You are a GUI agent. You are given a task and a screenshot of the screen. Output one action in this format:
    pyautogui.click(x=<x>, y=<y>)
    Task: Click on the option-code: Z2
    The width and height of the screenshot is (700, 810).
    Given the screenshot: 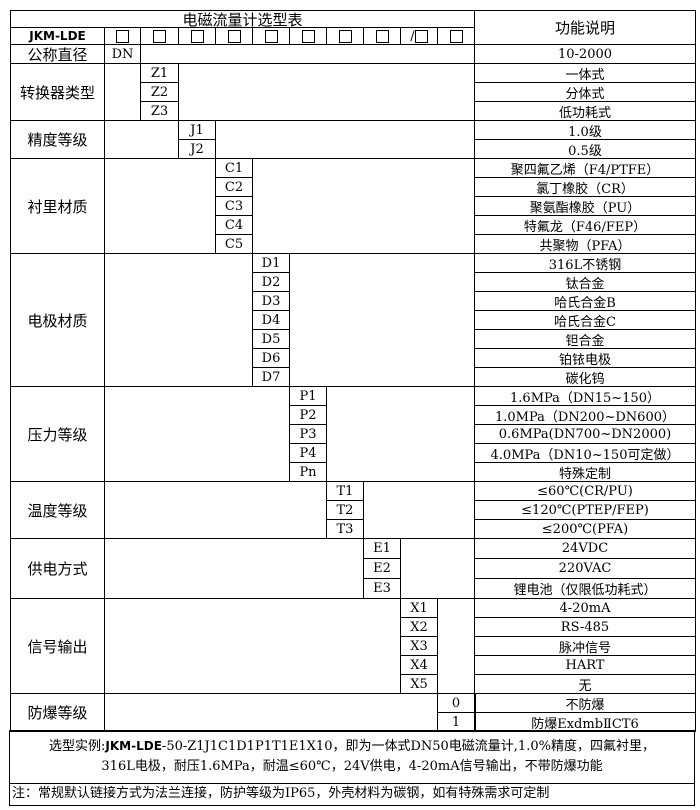 What is the action you would take?
    pyautogui.click(x=159, y=92)
    